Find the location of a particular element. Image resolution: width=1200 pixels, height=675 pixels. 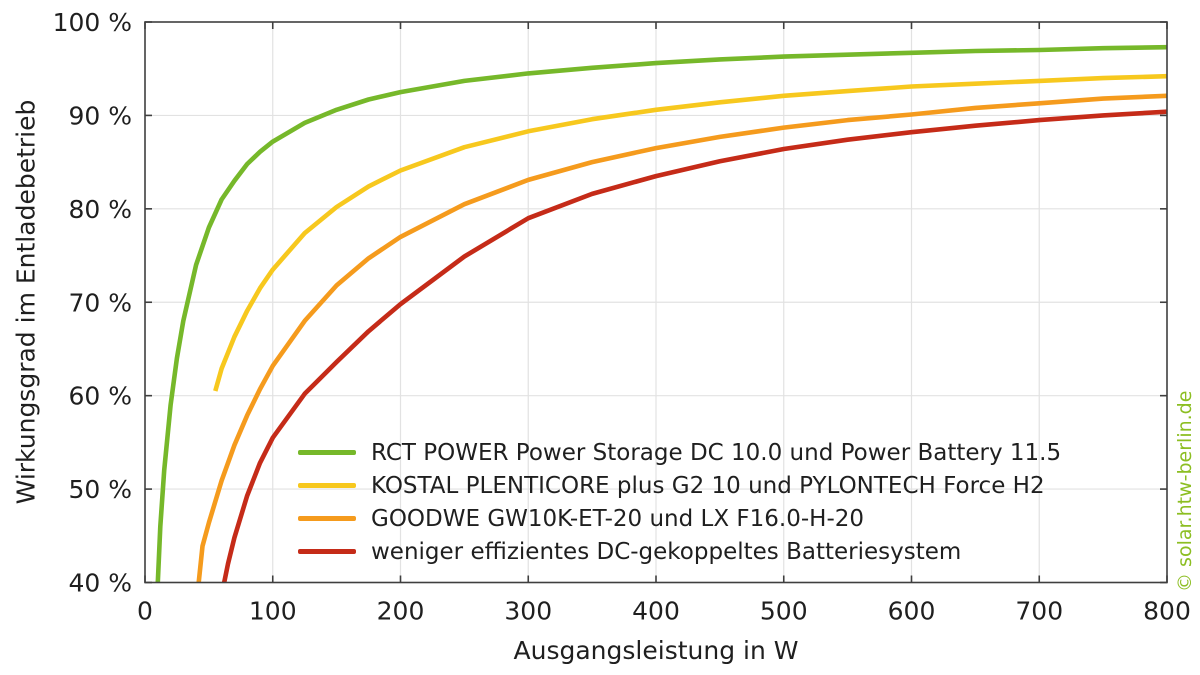

x-tick-label: 600 is located at coordinates (912, 611).